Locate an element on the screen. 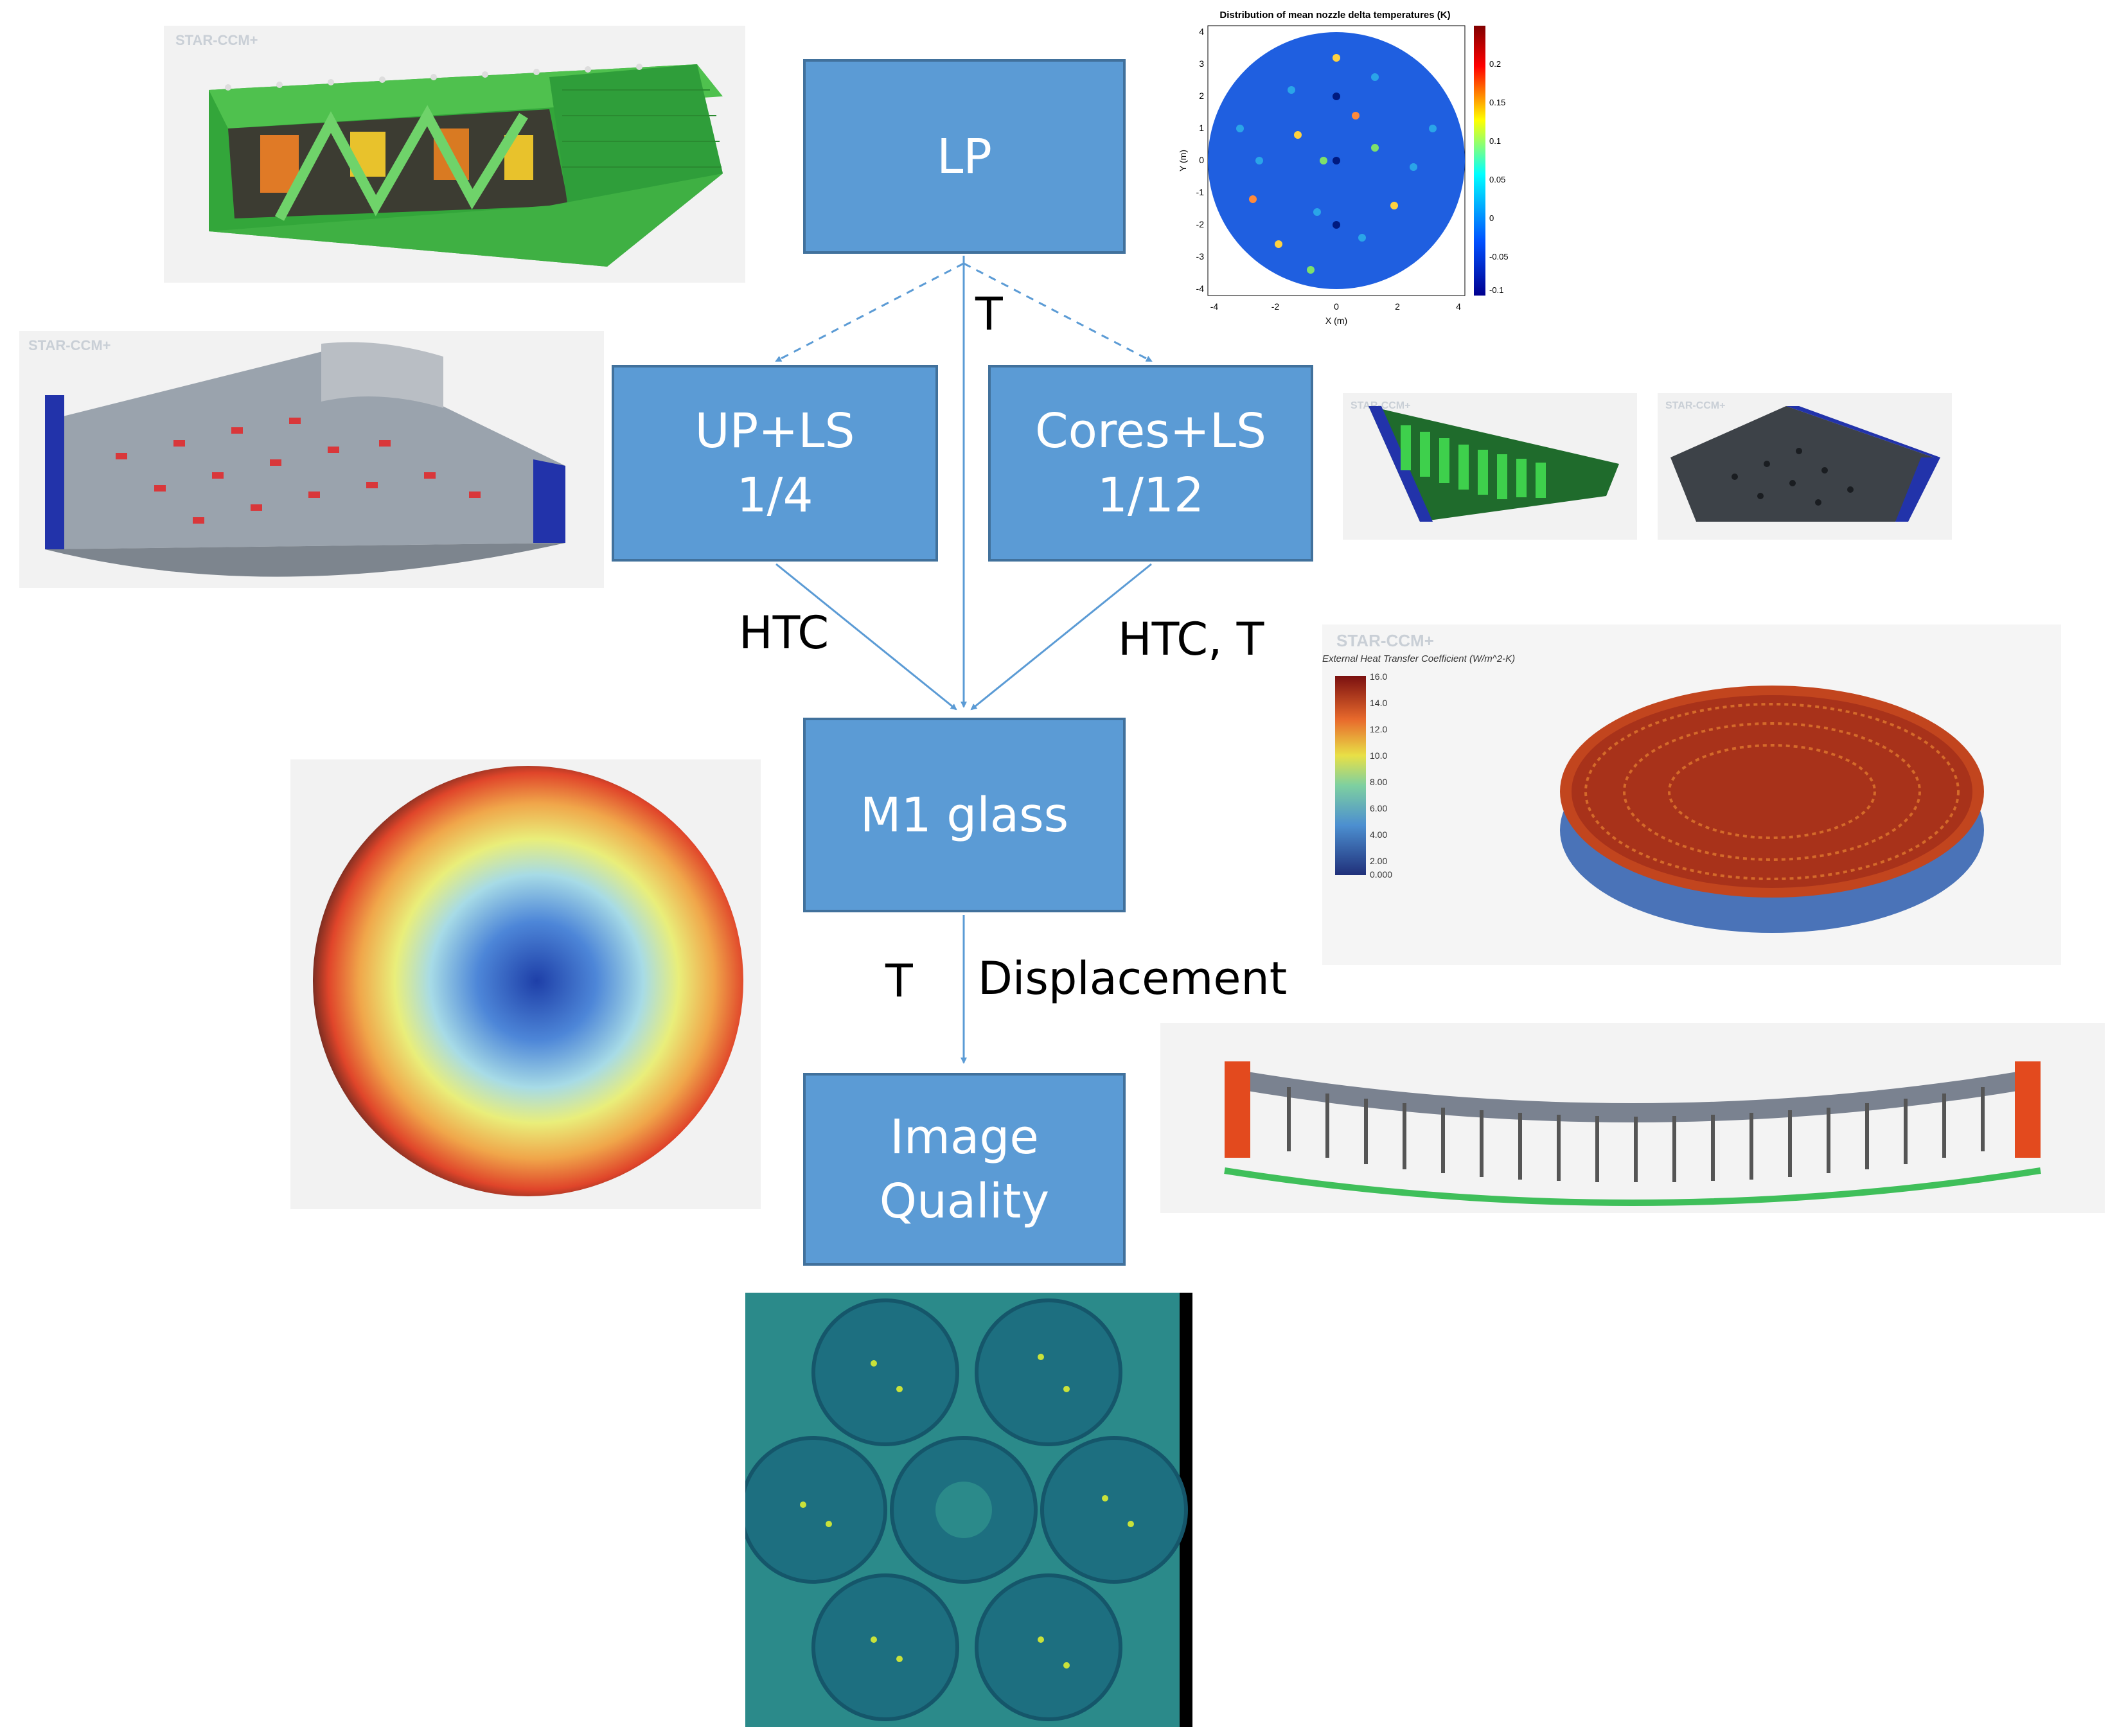 This screenshot has width=2117, height=1736. y-tick-6: -2 is located at coordinates (1200, 224).